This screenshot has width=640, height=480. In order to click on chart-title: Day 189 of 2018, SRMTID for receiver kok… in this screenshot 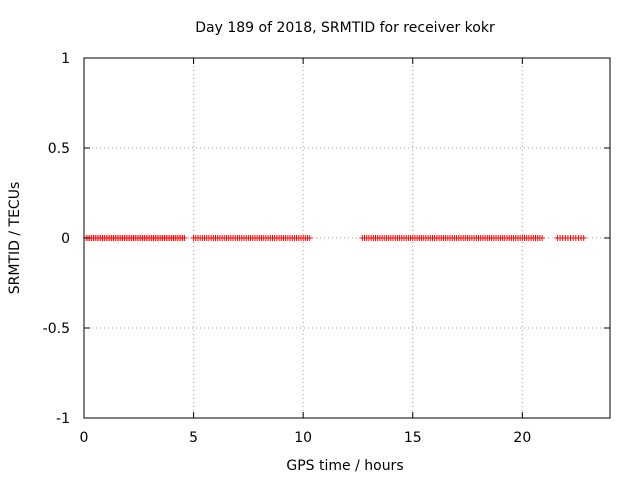, I will do `click(345, 28)`.